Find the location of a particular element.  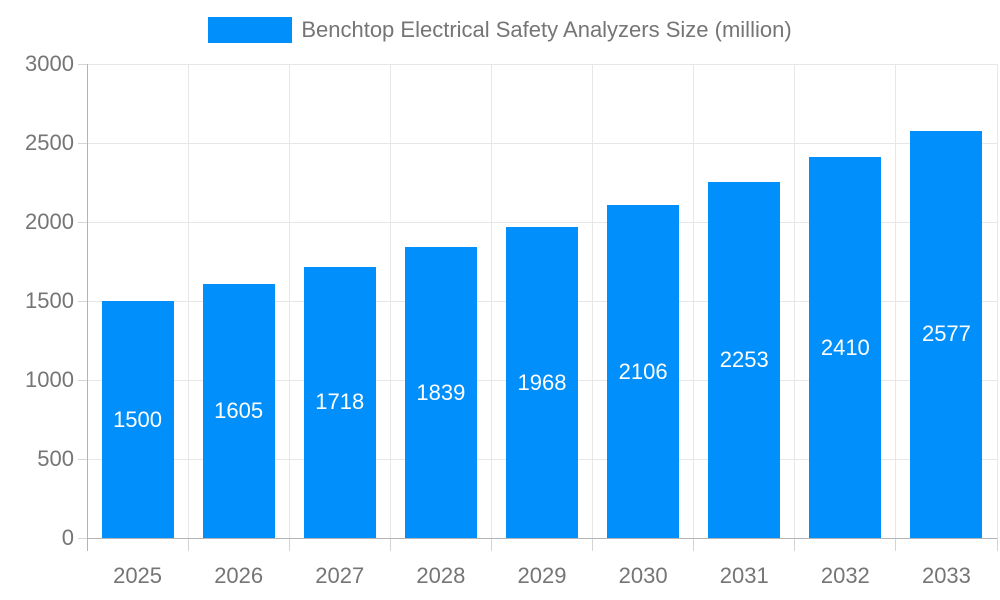

x-tick-label: 2032 is located at coordinates (845, 575).